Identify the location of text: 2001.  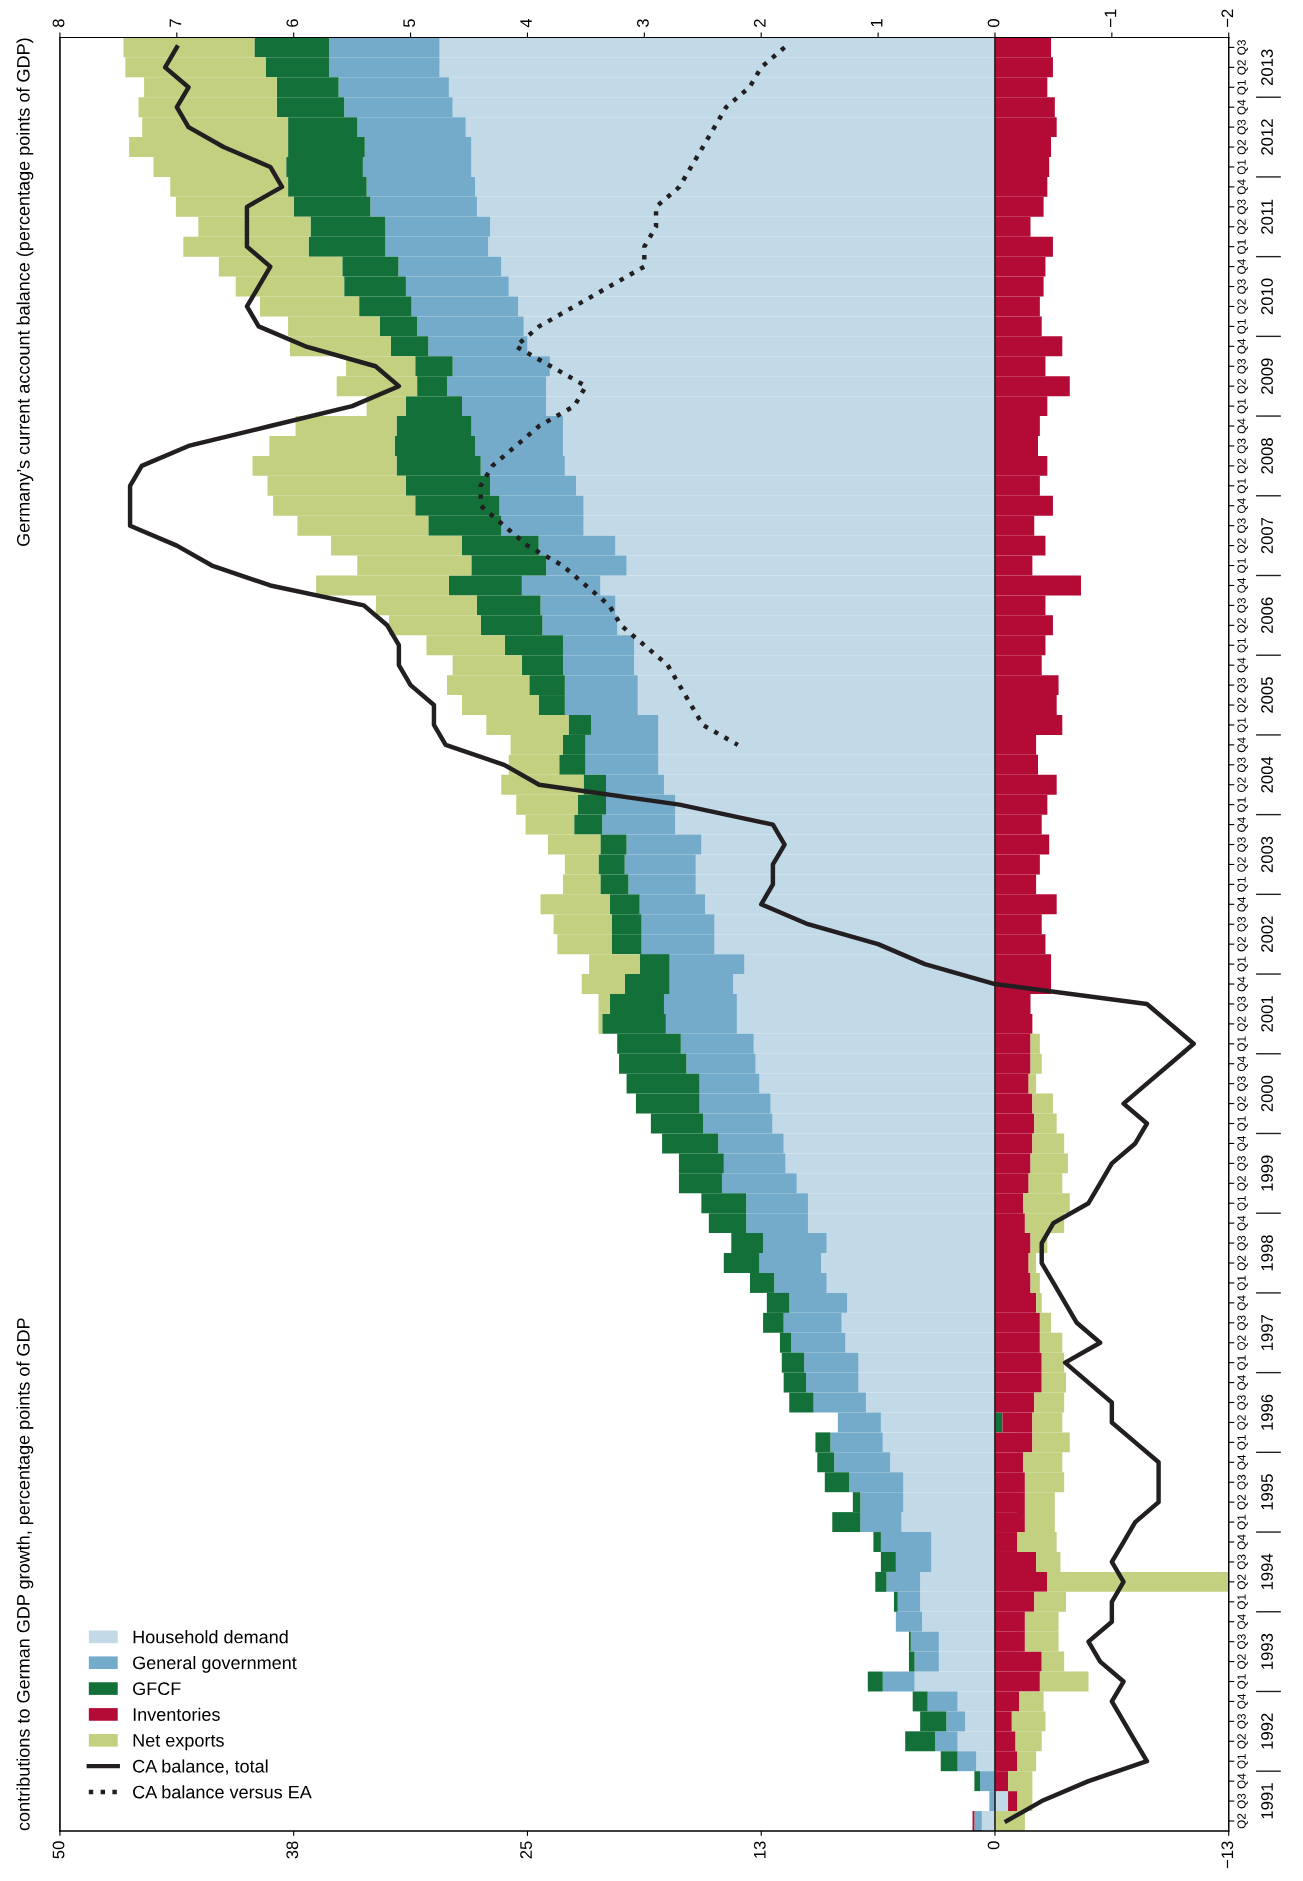
(1267, 1014).